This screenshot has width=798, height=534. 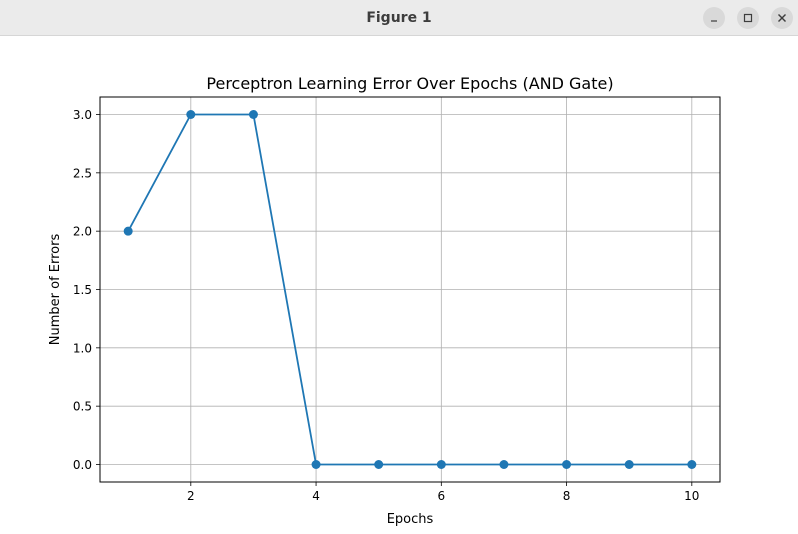 What do you see at coordinates (82, 232) in the screenshot?
I see `y-tick-label: 2.0` at bounding box center [82, 232].